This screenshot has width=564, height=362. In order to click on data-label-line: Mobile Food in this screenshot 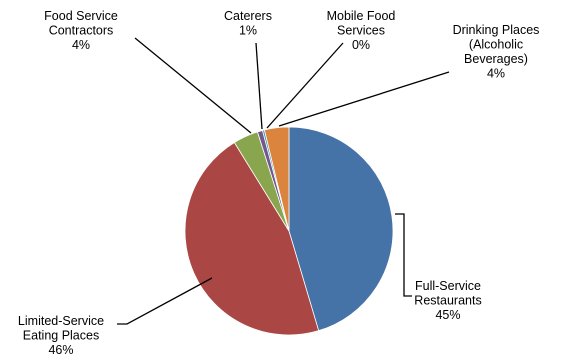, I will do `click(361, 16)`.